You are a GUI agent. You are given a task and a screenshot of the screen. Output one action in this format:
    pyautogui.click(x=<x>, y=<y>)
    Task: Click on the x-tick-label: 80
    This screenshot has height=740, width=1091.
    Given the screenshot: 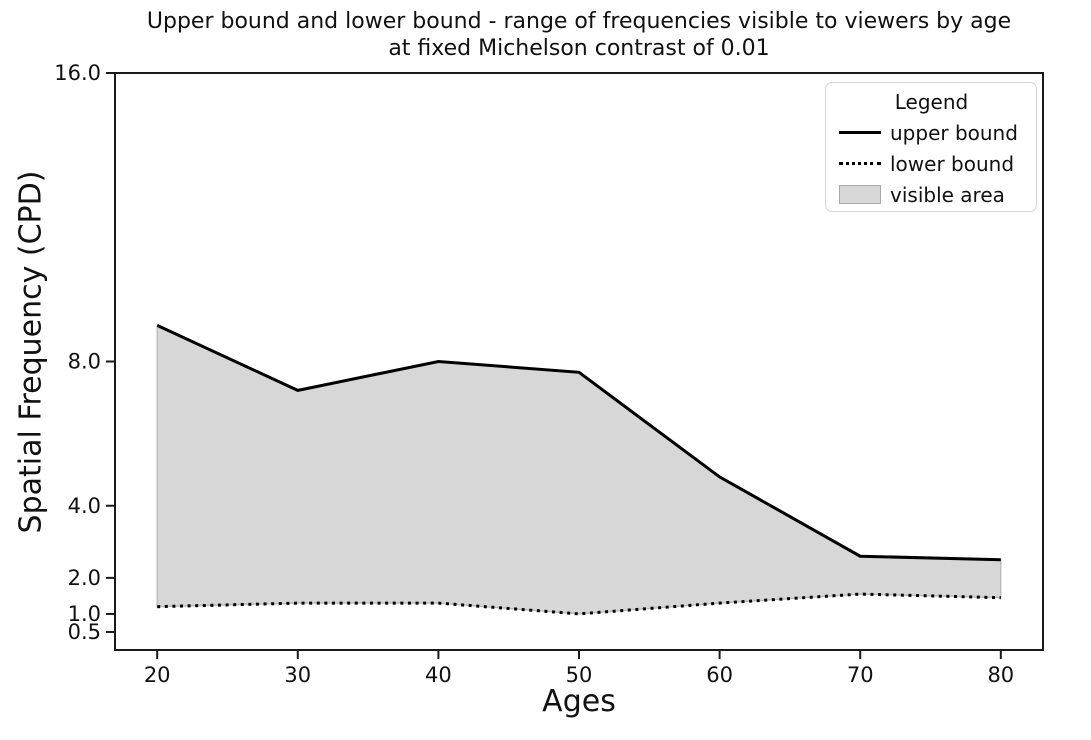 What is the action you would take?
    pyautogui.click(x=1000, y=675)
    